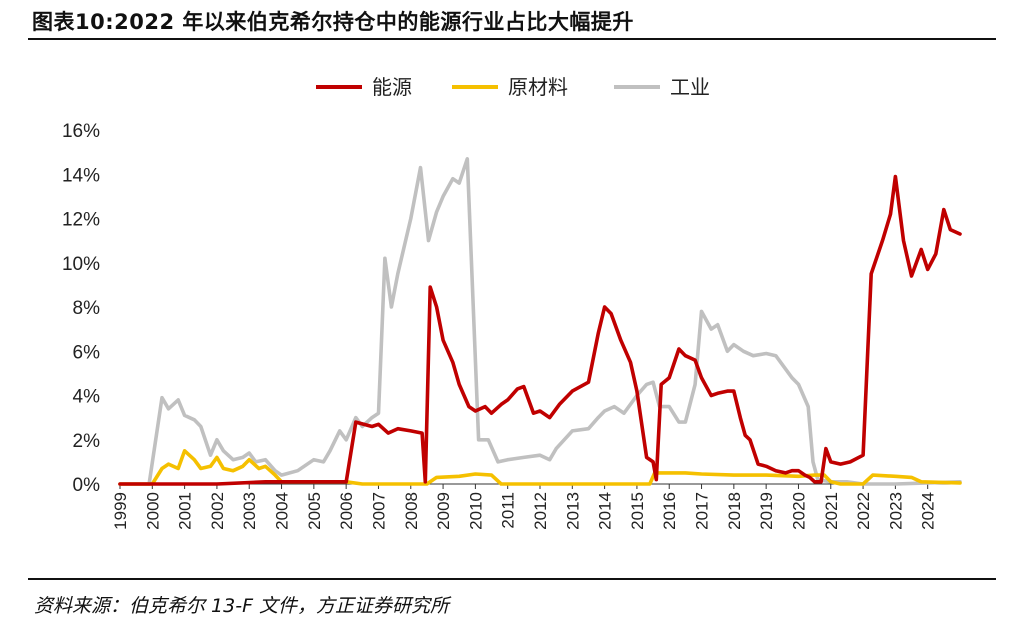  I want to click on x-tick-label: 2002, so click(217, 511).